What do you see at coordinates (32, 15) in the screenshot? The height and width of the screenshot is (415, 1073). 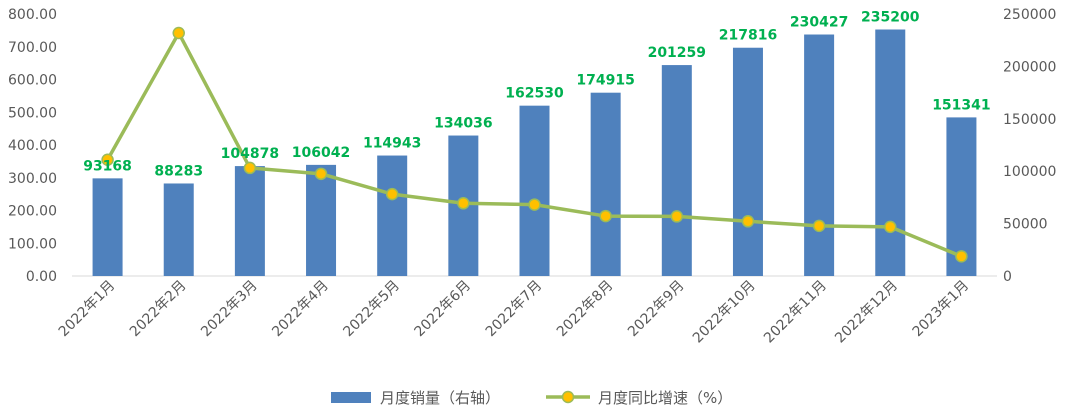 I see `left-axis-tick-label: 800.00` at bounding box center [32, 15].